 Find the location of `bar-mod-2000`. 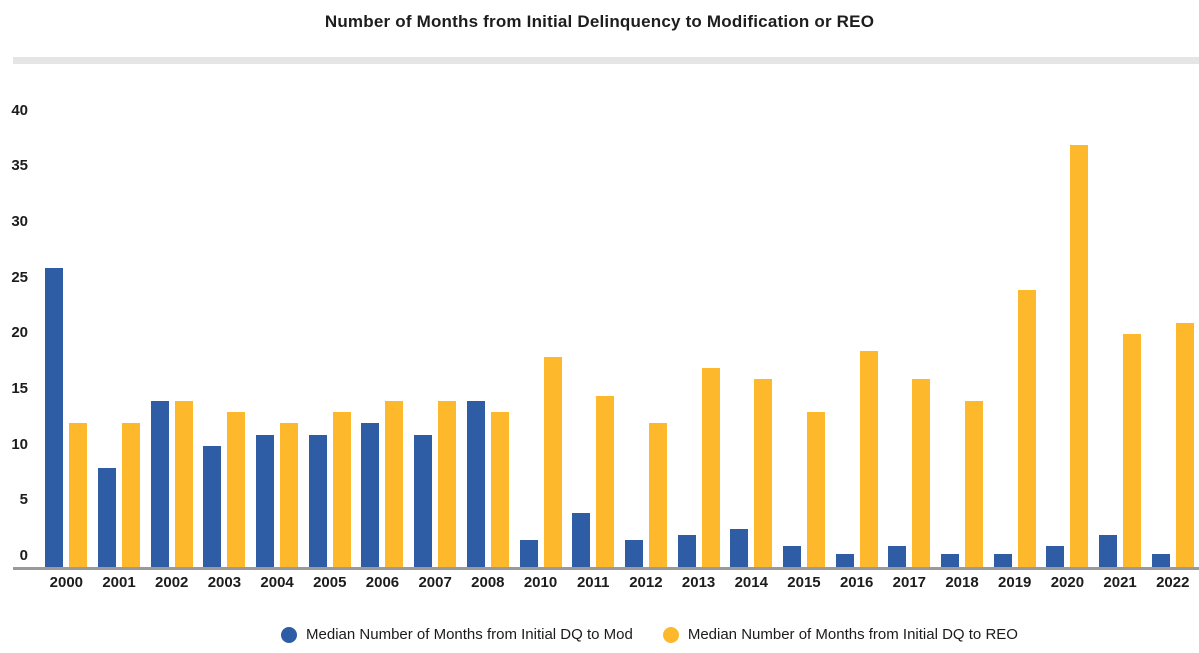

bar-mod-2000 is located at coordinates (54, 417).